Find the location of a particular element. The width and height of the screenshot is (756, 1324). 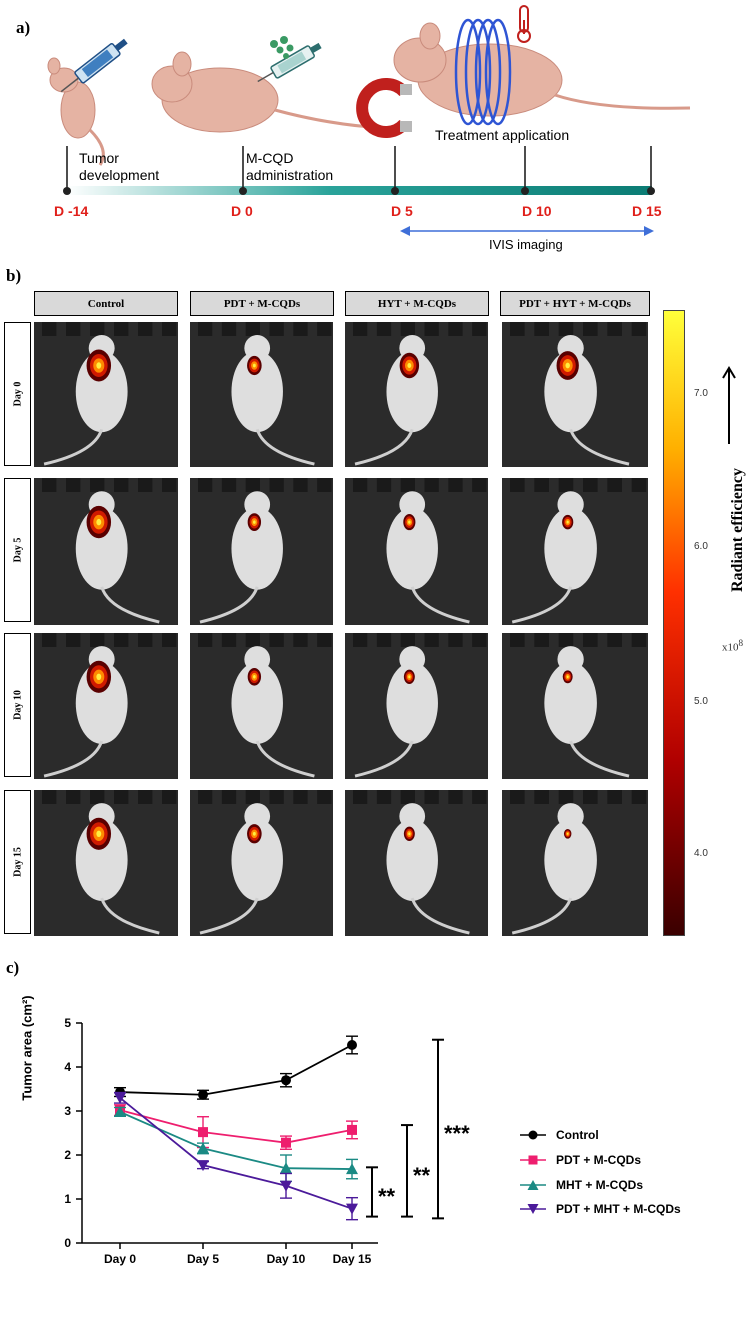

row-label: Day 10 is located at coordinates (17, 705).